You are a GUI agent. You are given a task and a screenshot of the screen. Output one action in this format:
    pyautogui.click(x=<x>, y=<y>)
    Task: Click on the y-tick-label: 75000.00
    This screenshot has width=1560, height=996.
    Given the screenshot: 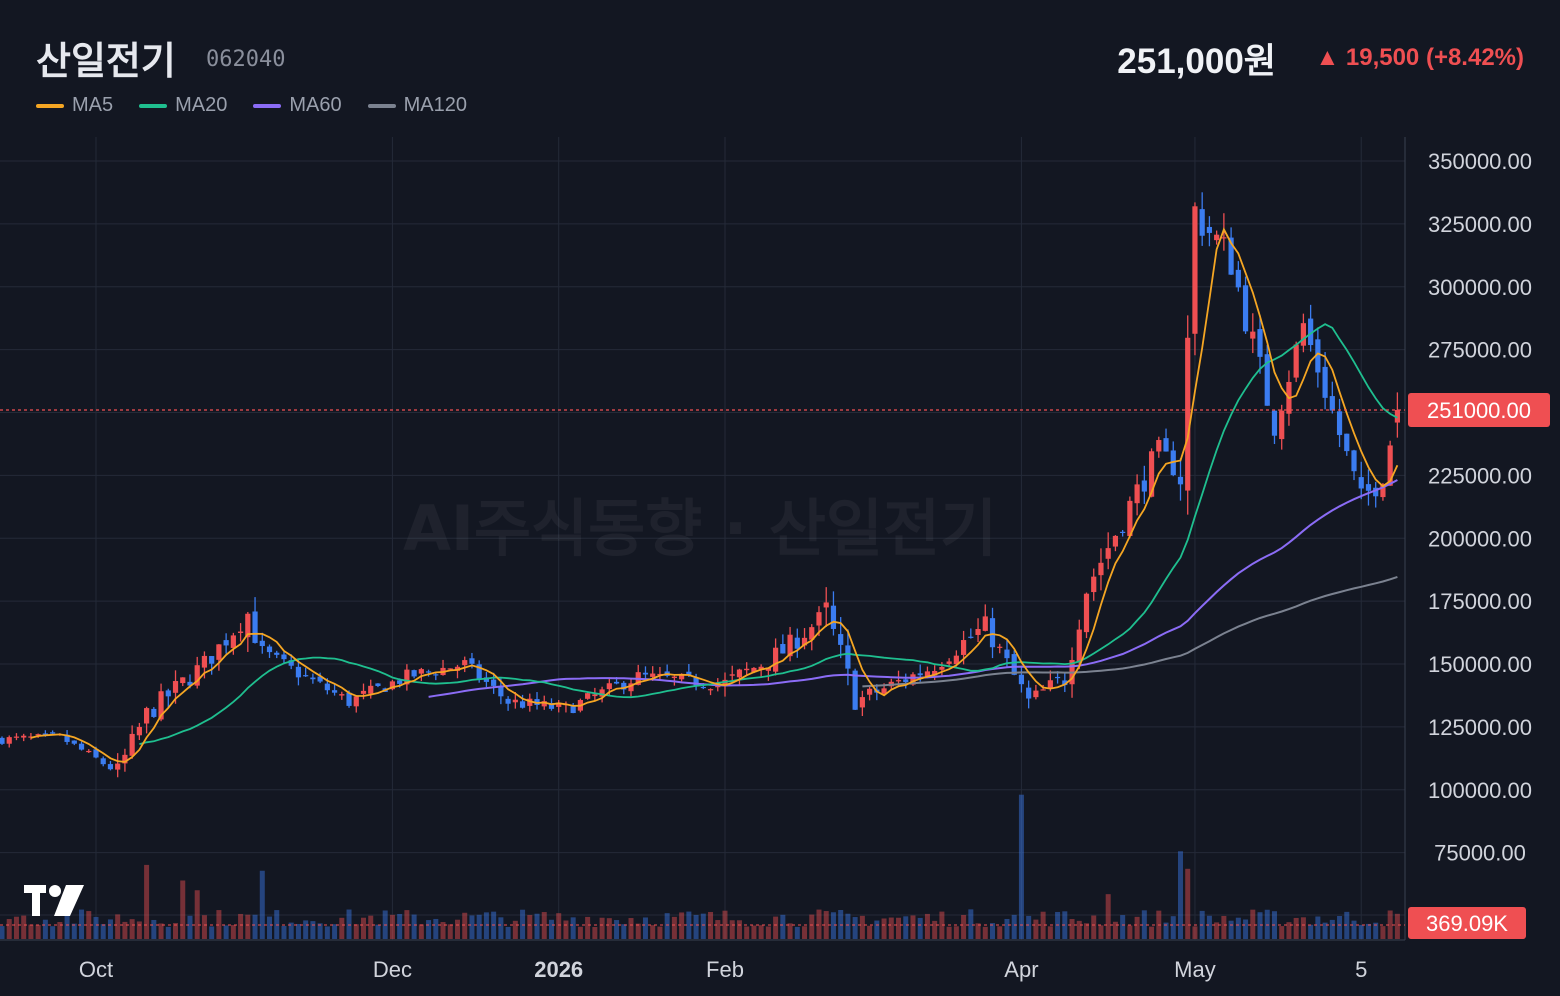 What is the action you would take?
    pyautogui.click(x=1480, y=853)
    